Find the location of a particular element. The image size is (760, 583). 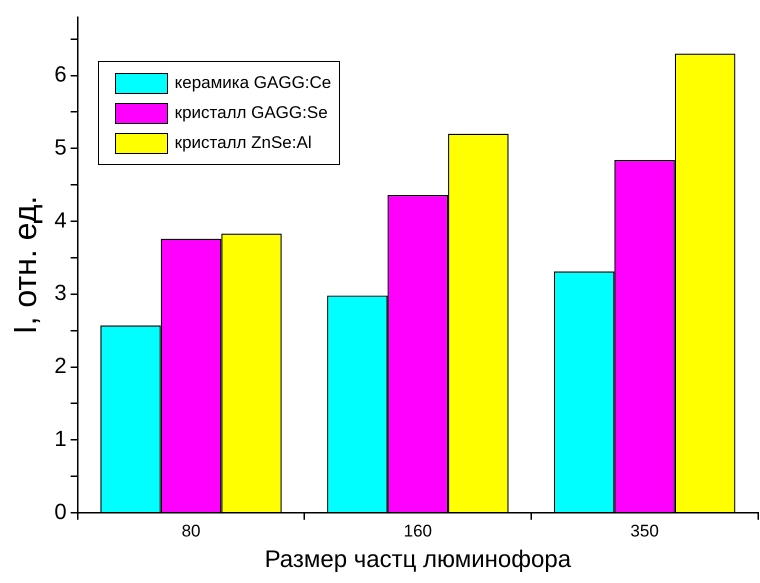

y-tick-label: 3 is located at coordinates (60, 293).